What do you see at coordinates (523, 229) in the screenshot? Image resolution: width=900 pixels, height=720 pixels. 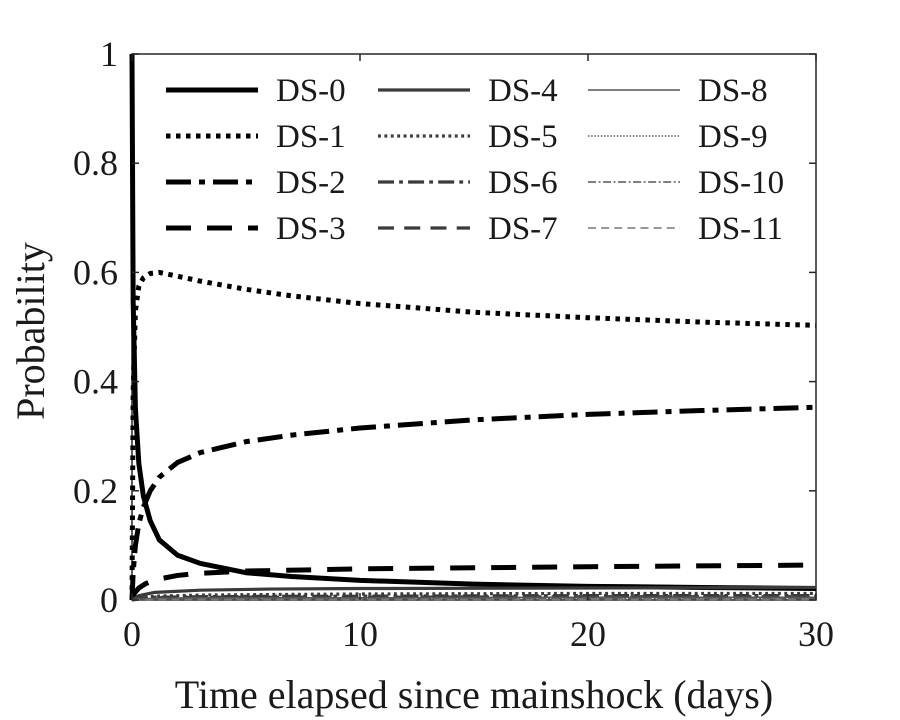 I see `legend-label-ds-7: DS-7` at bounding box center [523, 229].